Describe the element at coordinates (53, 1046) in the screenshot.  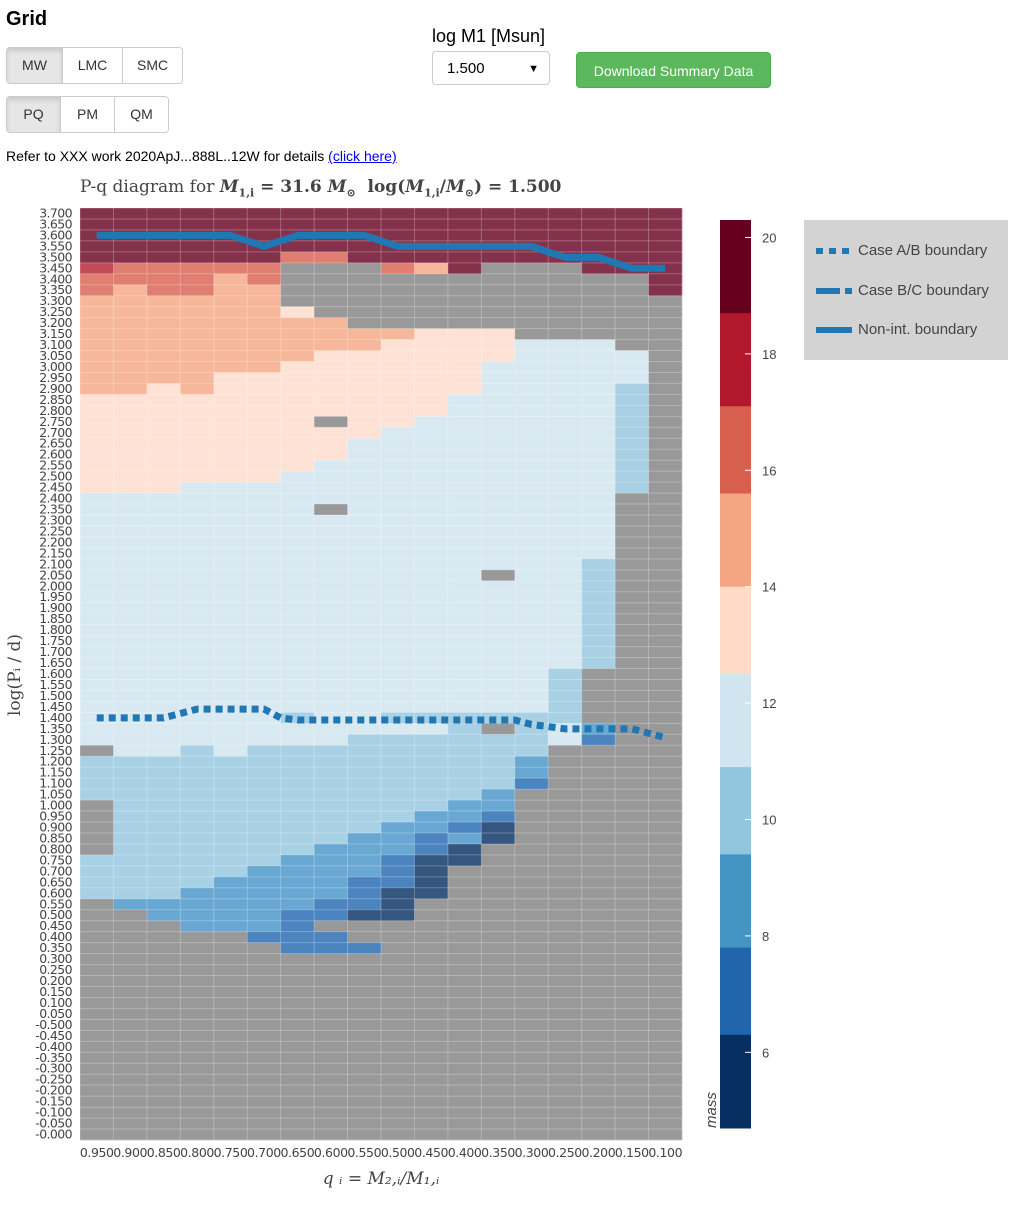
I see `y-tick-label: -0.400` at that location.